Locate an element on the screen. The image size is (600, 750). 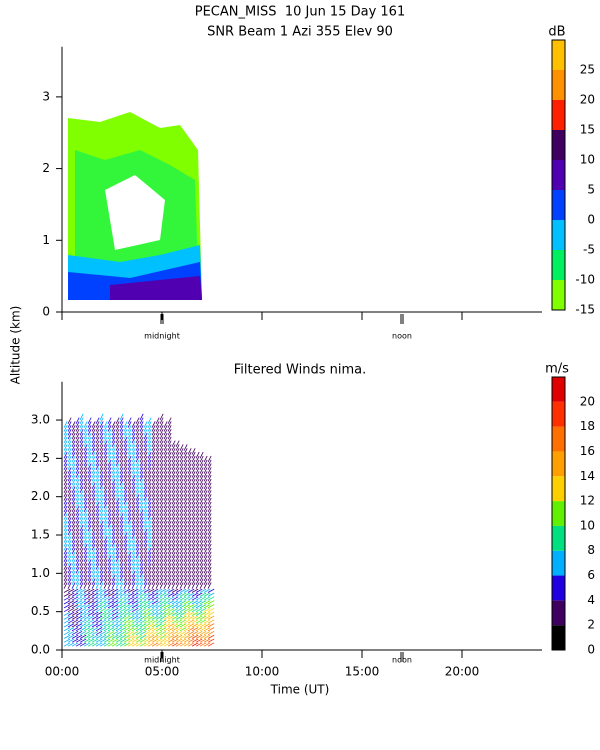
y-tick-label: 2 is located at coordinates (46, 168).